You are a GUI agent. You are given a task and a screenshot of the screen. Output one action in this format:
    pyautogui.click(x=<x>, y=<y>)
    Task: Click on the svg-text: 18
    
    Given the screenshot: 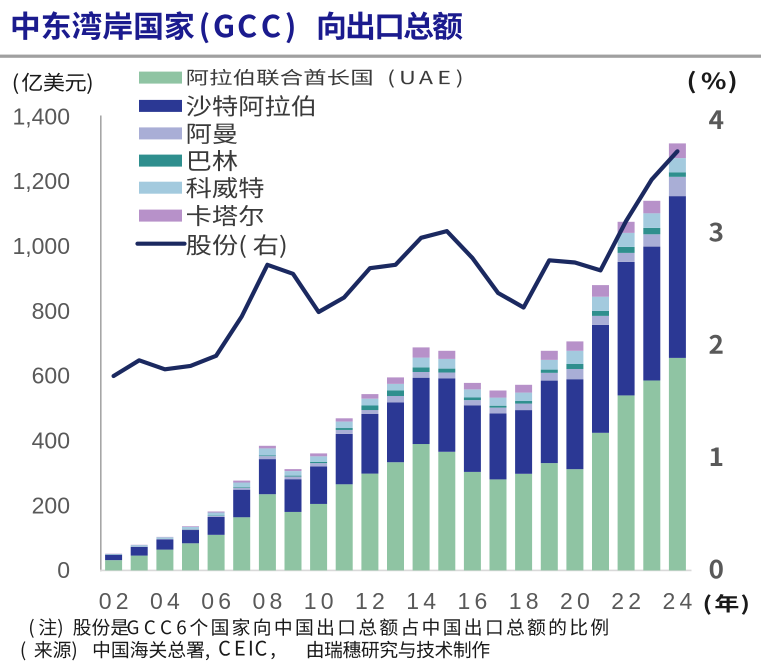 What is the action you would take?
    pyautogui.click(x=526, y=601)
    